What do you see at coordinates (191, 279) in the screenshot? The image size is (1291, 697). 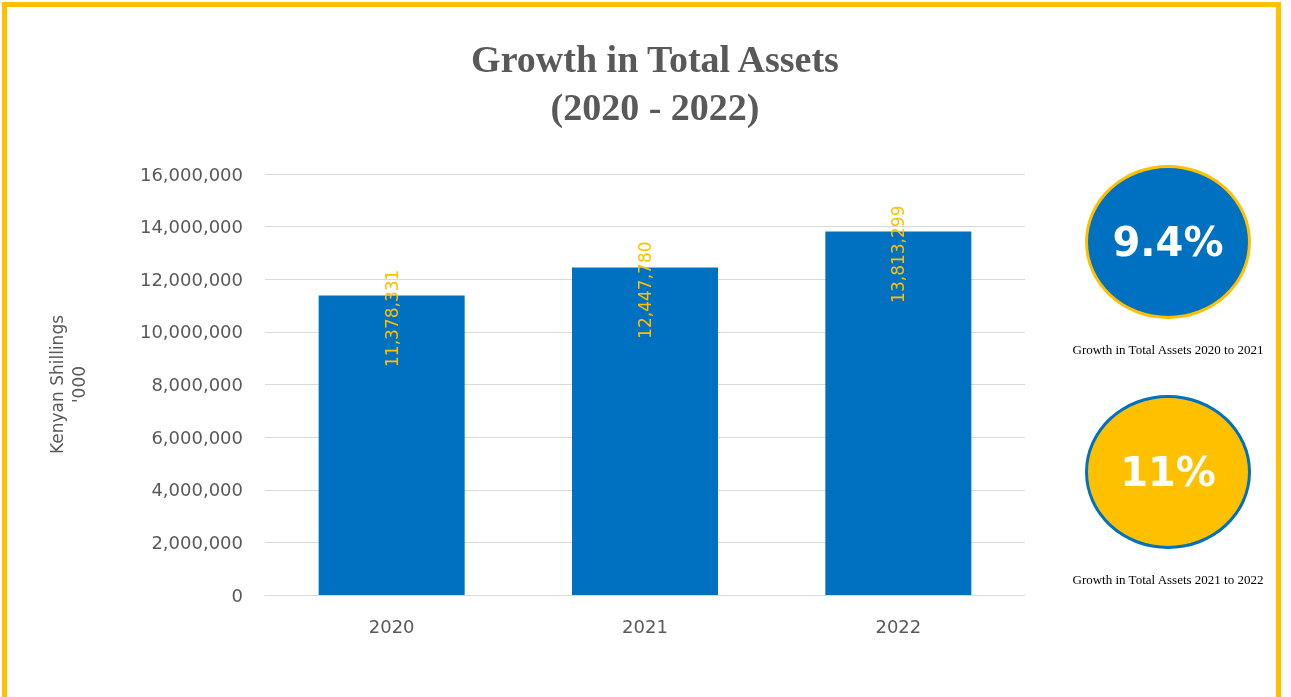 I see `y-tick-label: 12,000,000` at bounding box center [191, 279].